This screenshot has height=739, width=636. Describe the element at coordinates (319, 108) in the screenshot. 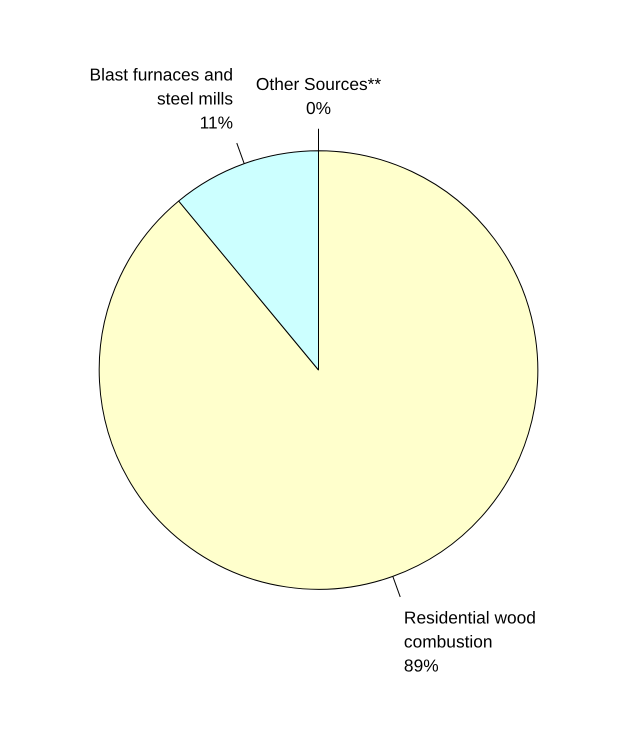

I see `text: 0%` at that location.